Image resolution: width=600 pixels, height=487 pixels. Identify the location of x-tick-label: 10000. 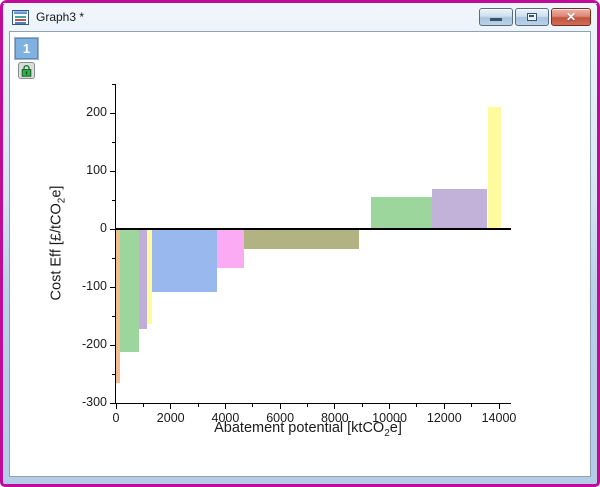
(389, 418).